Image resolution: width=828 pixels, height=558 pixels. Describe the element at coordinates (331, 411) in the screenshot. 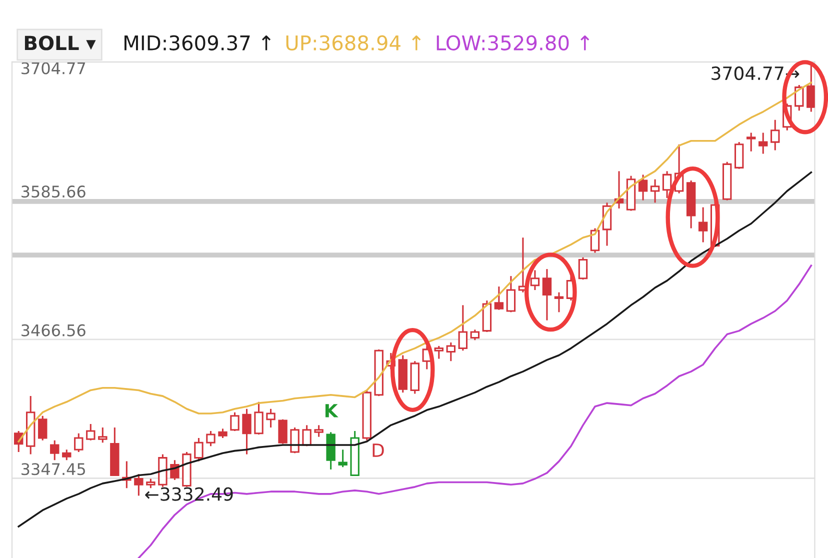

I see `annotation: K` at that location.